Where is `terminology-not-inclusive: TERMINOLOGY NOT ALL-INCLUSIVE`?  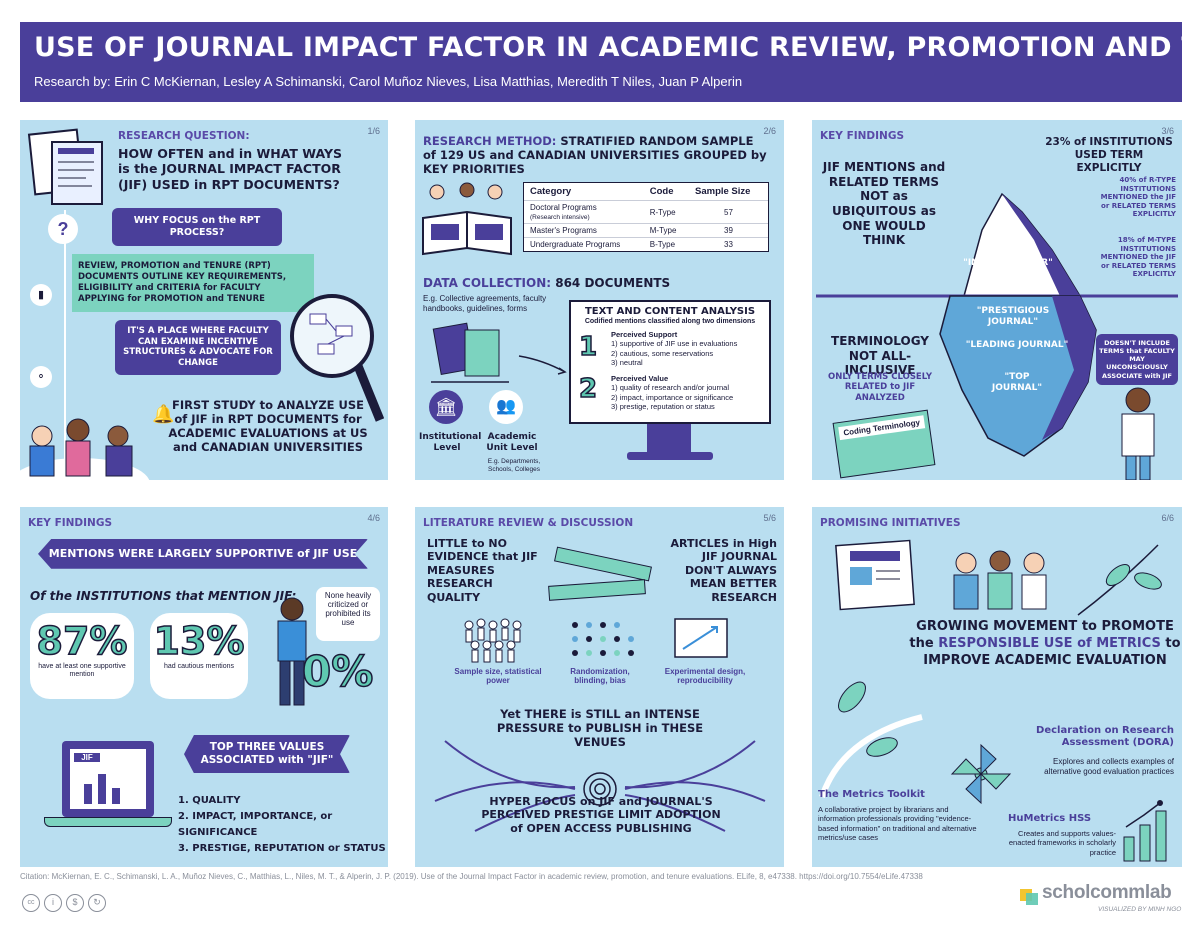 terminology-not-inclusive: TERMINOLOGY NOT ALL-INCLUSIVE is located at coordinates (880, 356).